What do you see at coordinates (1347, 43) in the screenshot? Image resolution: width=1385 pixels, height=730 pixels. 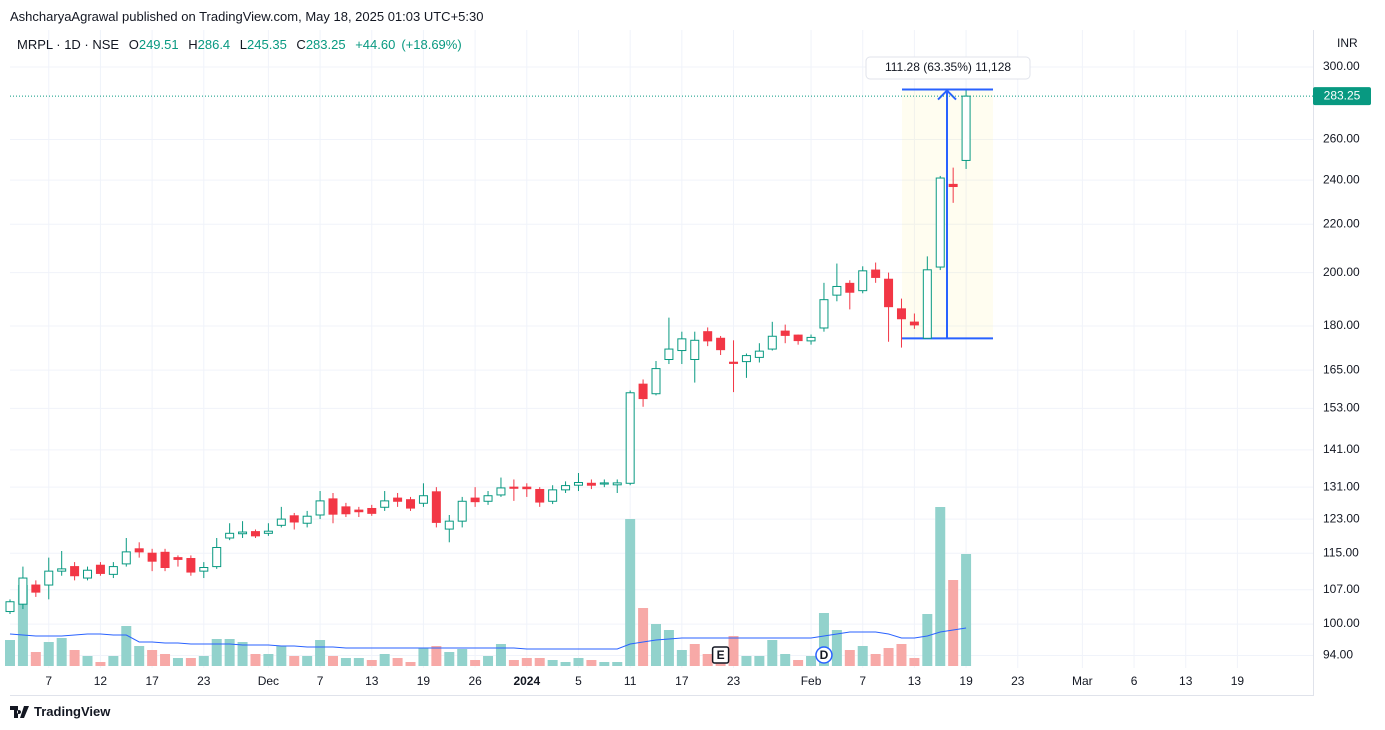 I see `currency: INR` at bounding box center [1347, 43].